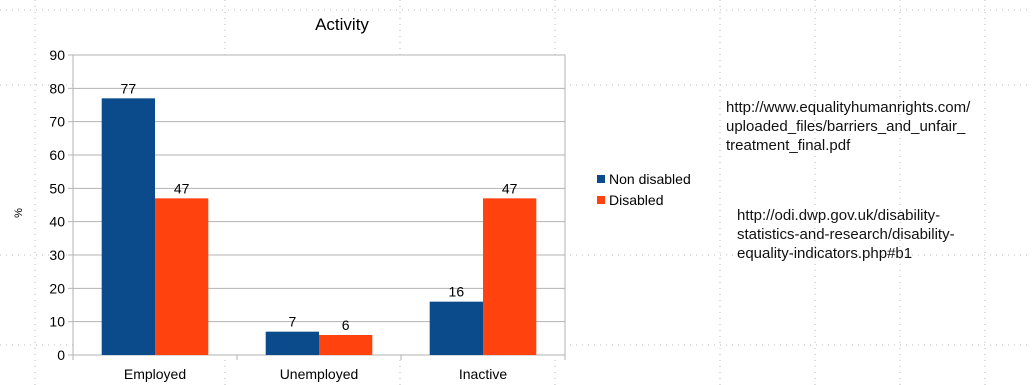 Image resolution: width=1032 pixels, height=385 pixels. Describe the element at coordinates (57, 322) in the screenshot. I see `y-tick-label: 10` at that location.